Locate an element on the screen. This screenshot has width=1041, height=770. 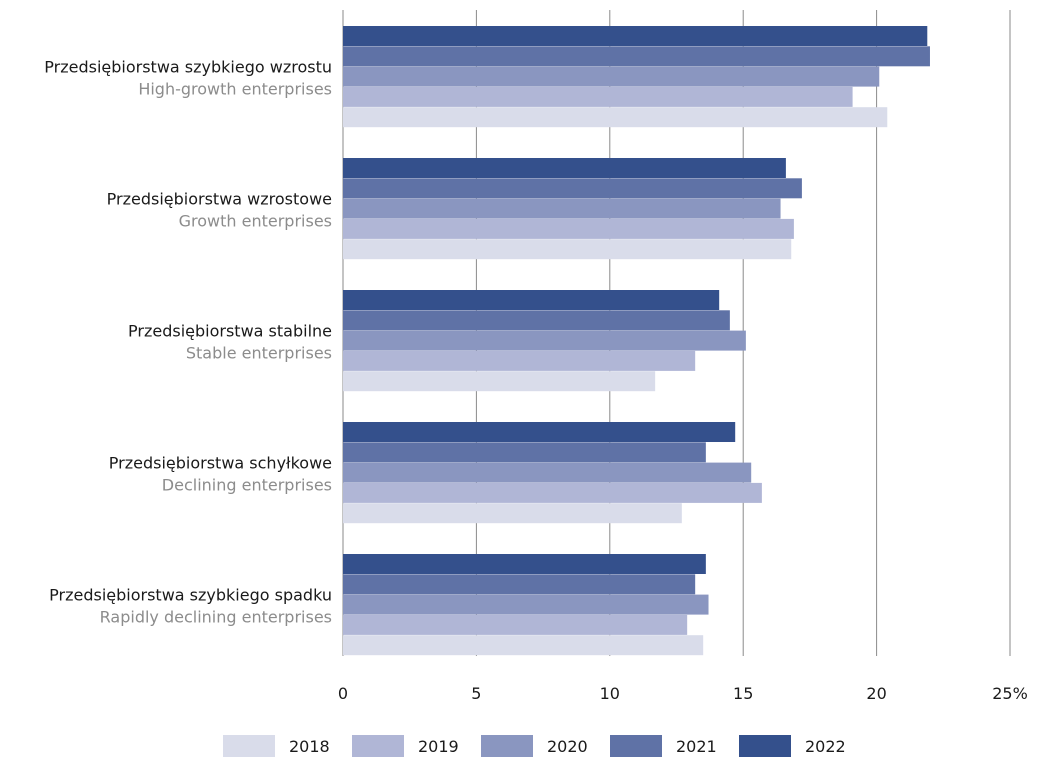
legend-label: 2022 is located at coordinates (825, 746).